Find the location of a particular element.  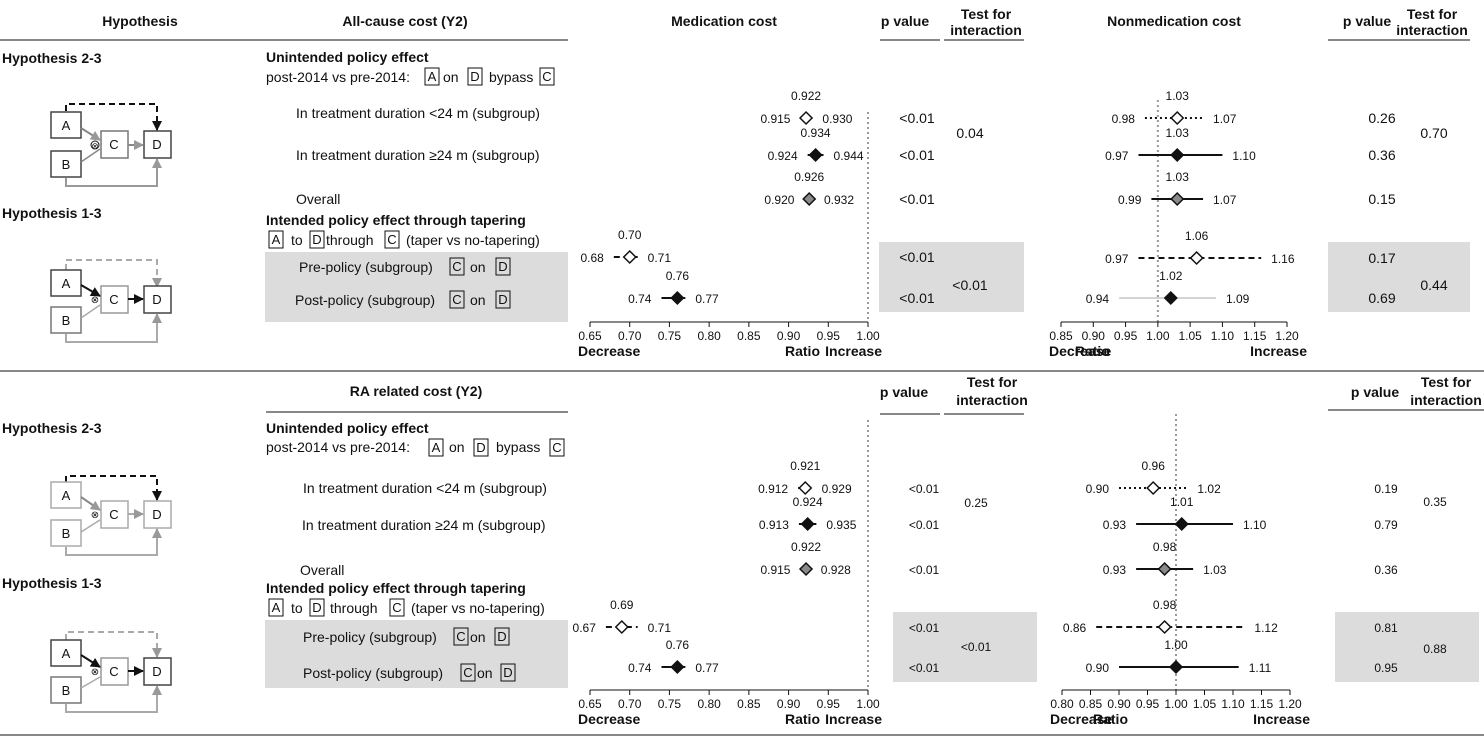

ci-lower-label: 0.90 is located at coordinates (1098, 489).